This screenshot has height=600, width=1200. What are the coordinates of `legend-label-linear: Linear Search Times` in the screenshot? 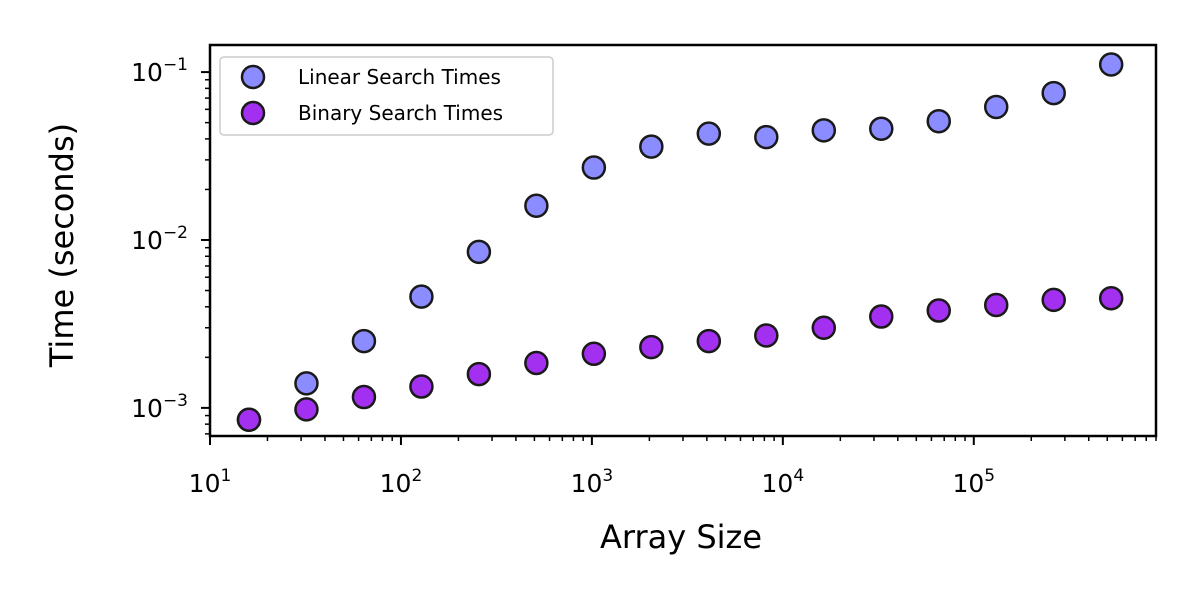 It's located at (399, 77).